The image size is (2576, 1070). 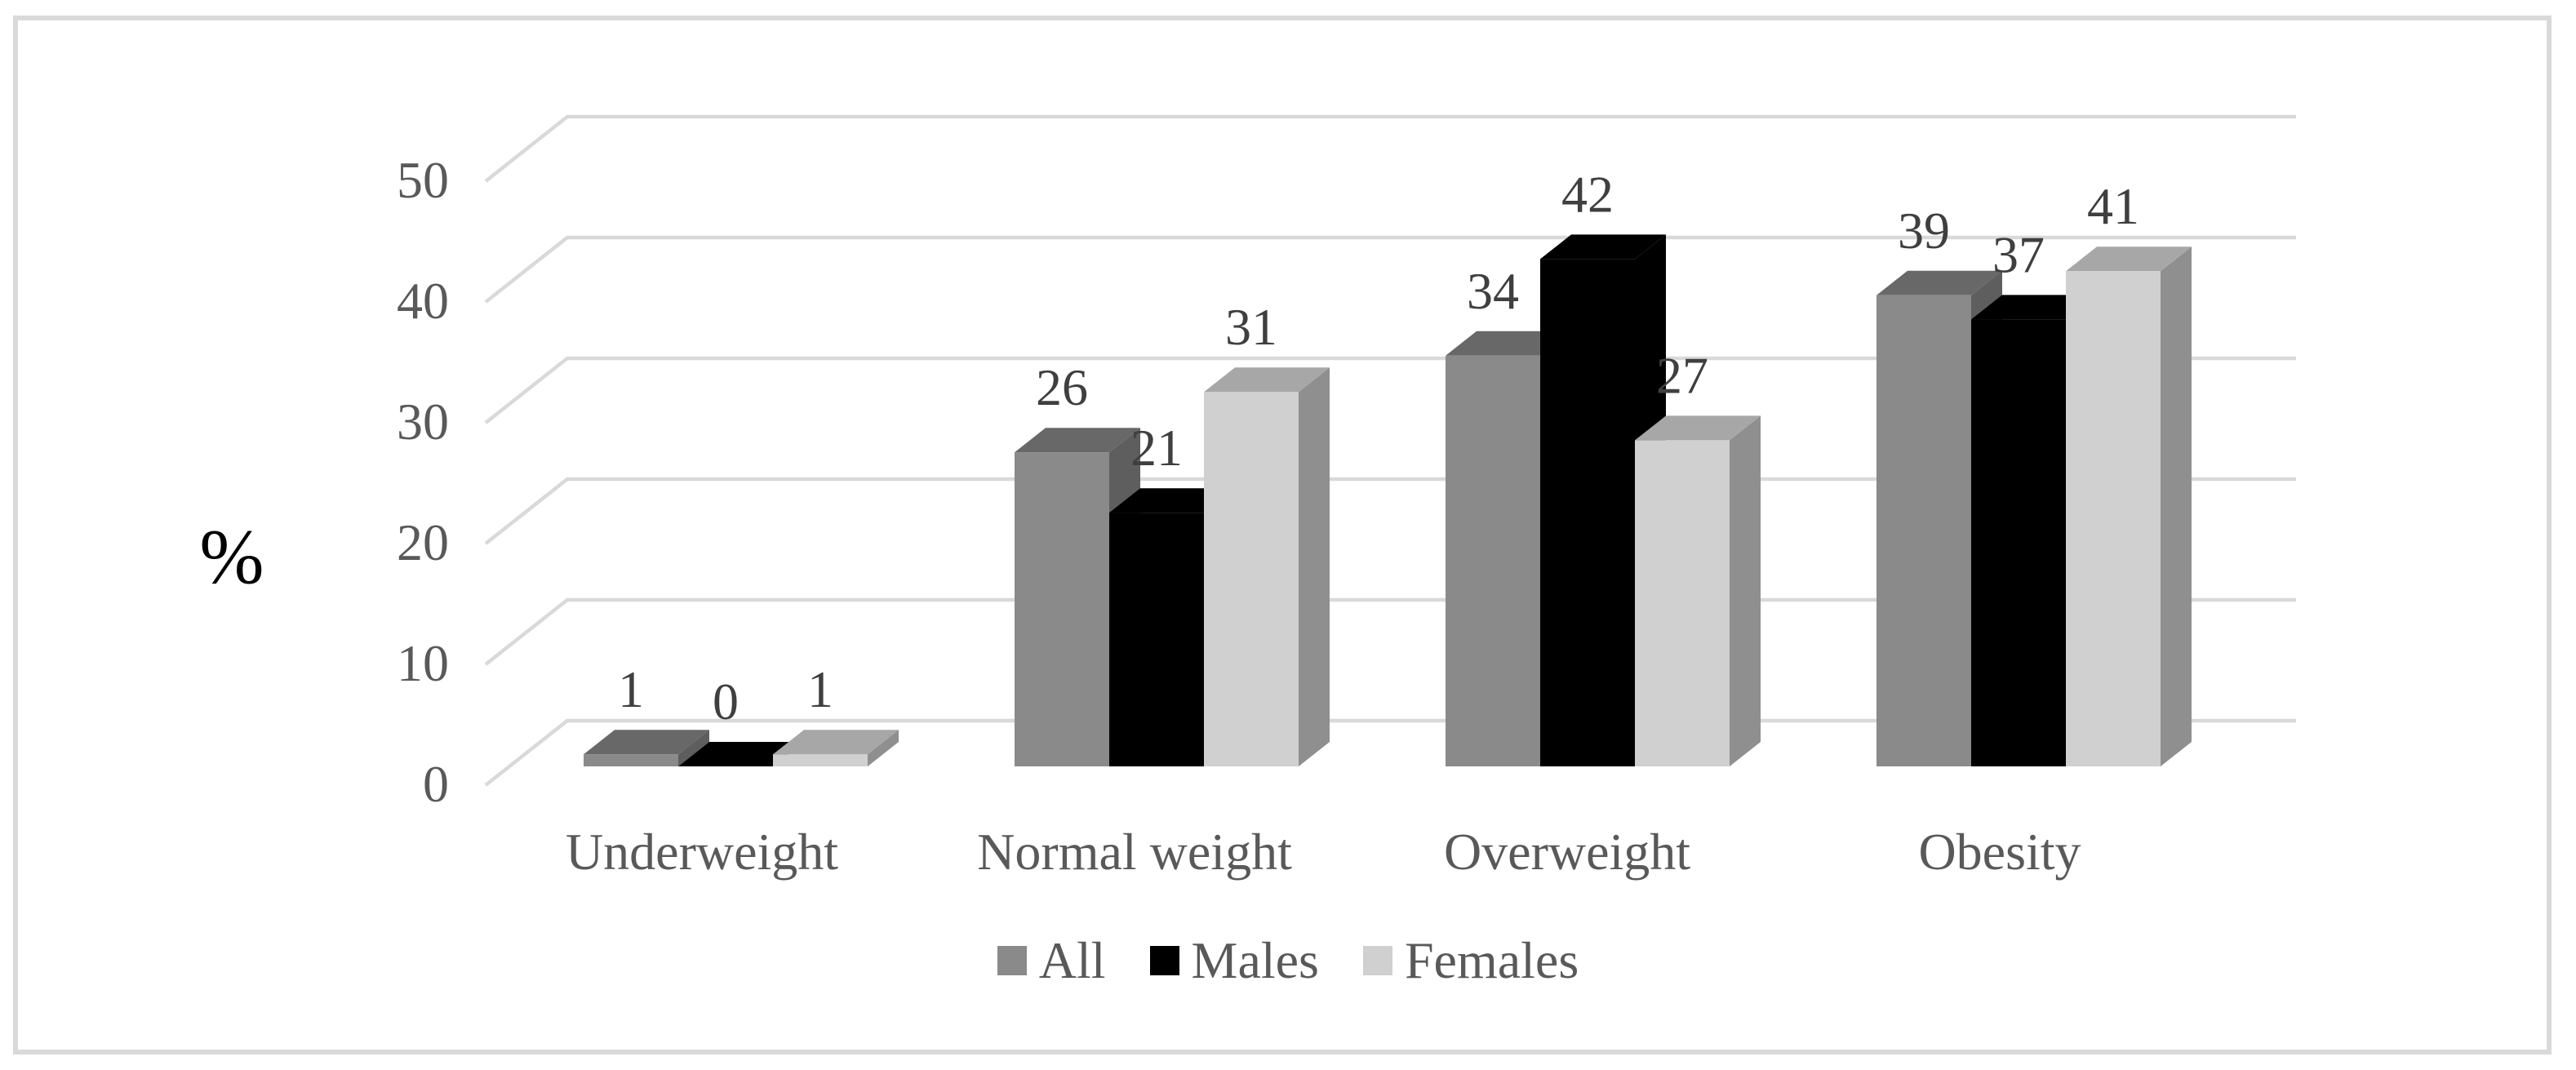 I want to click on legend-item-females: Females, so click(x=1470, y=960).